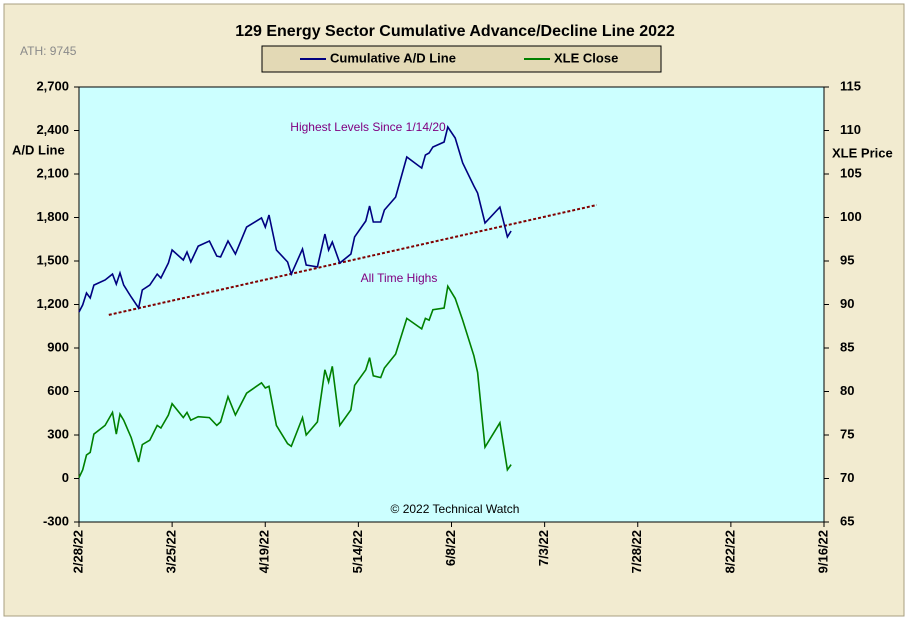  Describe the element at coordinates (586, 57) in the screenshot. I see `legend-label: XLE Close` at that location.